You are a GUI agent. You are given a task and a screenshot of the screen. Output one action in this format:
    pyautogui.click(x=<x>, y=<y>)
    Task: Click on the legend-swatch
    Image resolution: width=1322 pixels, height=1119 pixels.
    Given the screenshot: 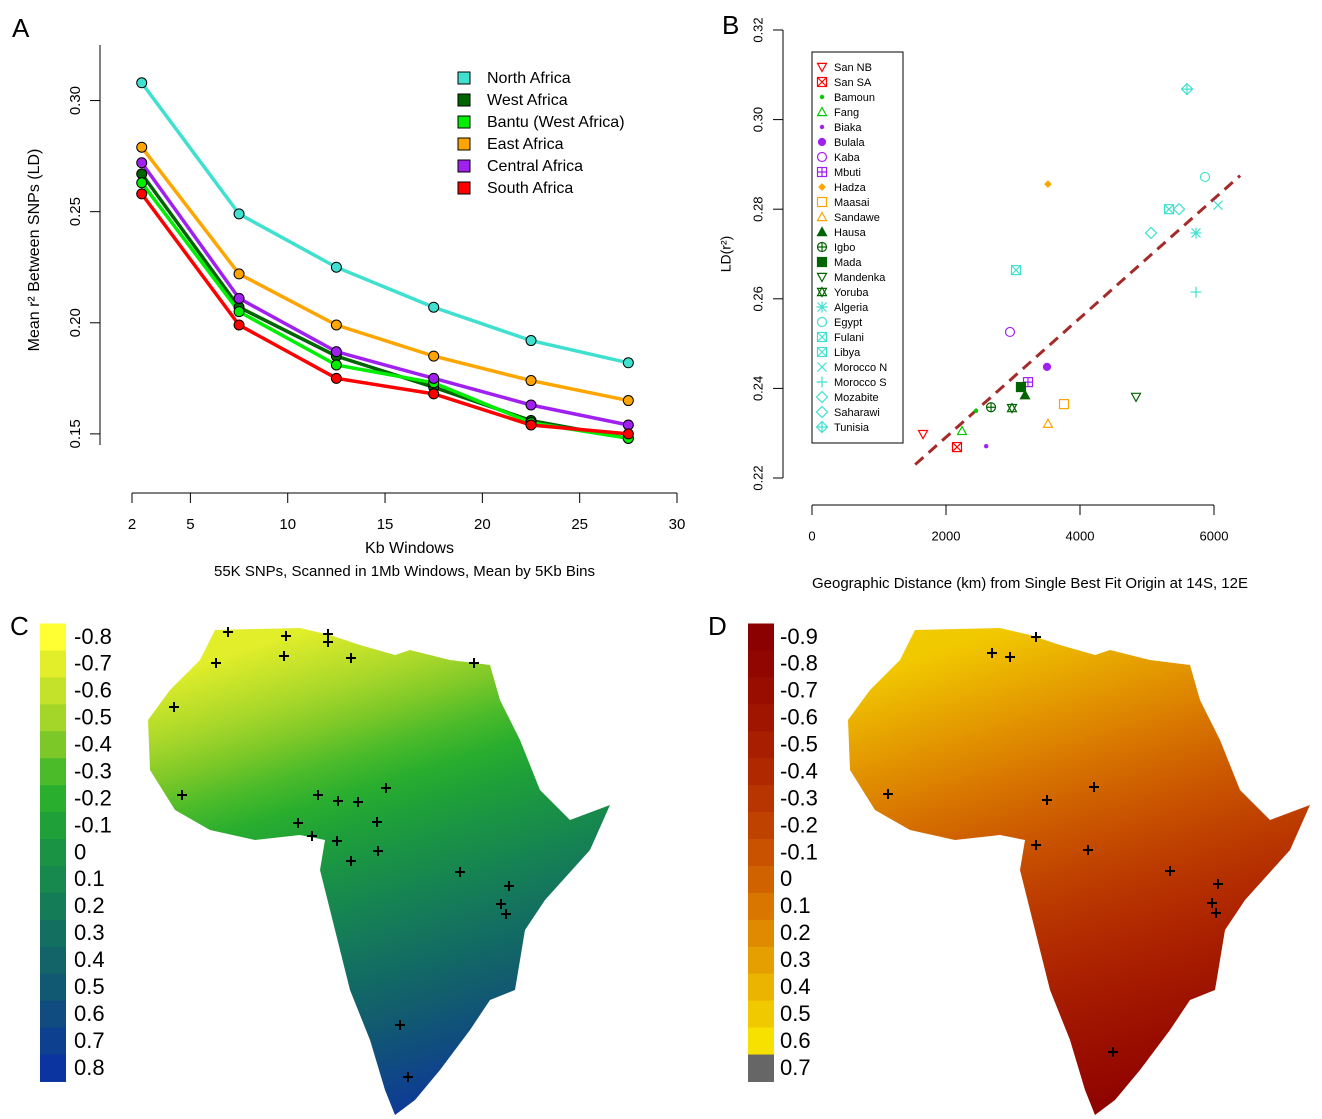 What is the action you would take?
    pyautogui.click(x=464, y=166)
    